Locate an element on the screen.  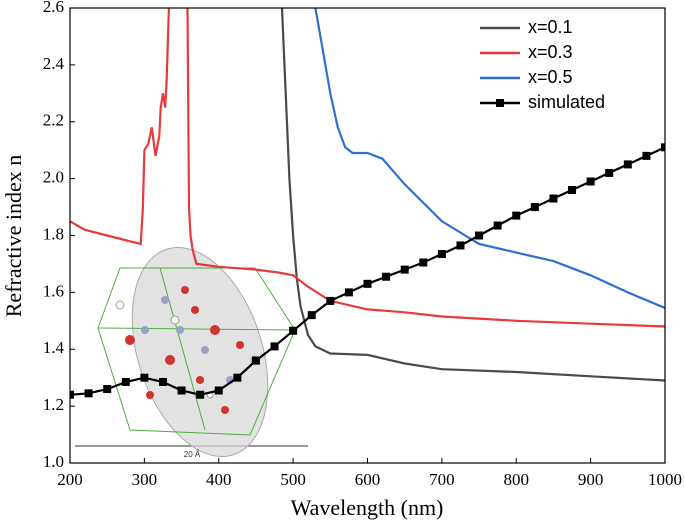
x-tick-label: 300 is located at coordinates (145, 479).